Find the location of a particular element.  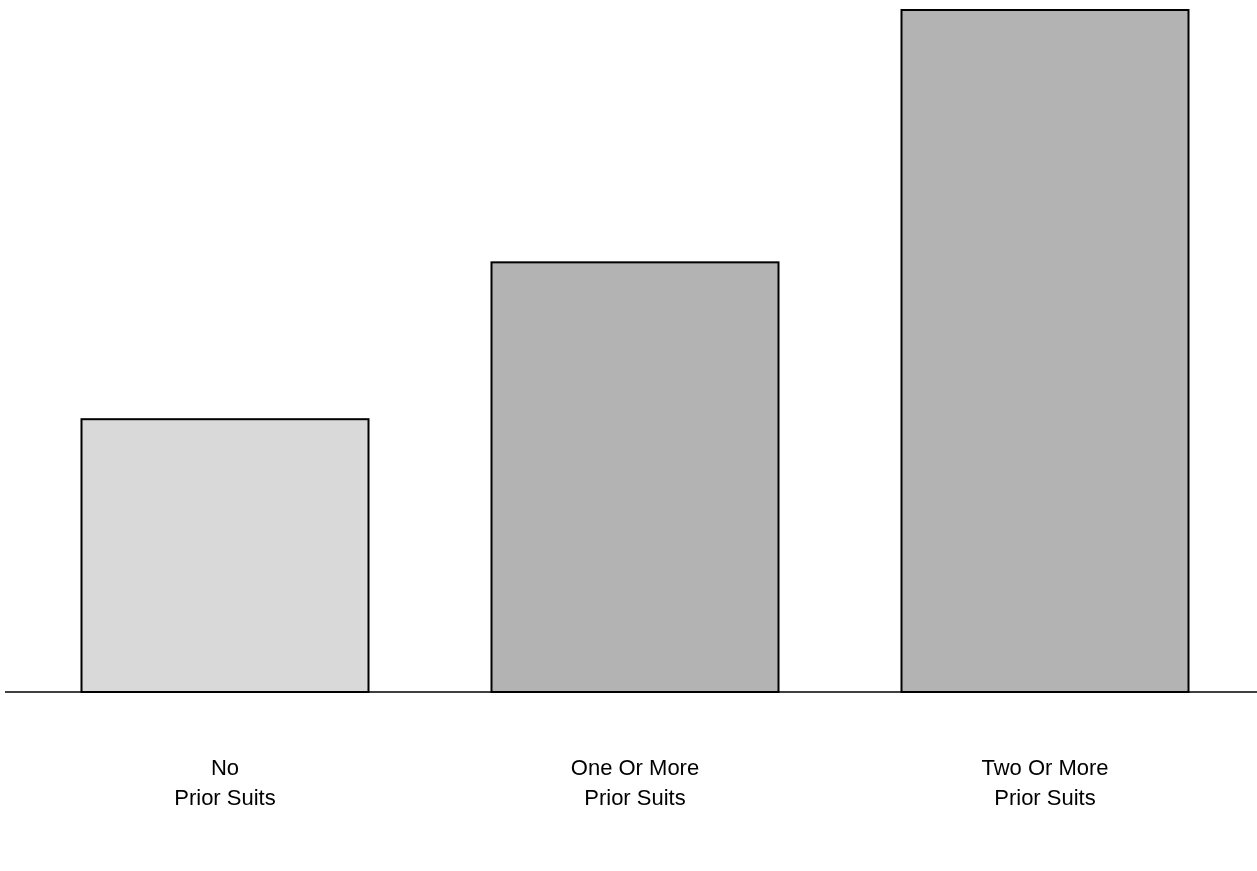

x-tick-label: One Or More Prior Suits is located at coordinates (635, 782).